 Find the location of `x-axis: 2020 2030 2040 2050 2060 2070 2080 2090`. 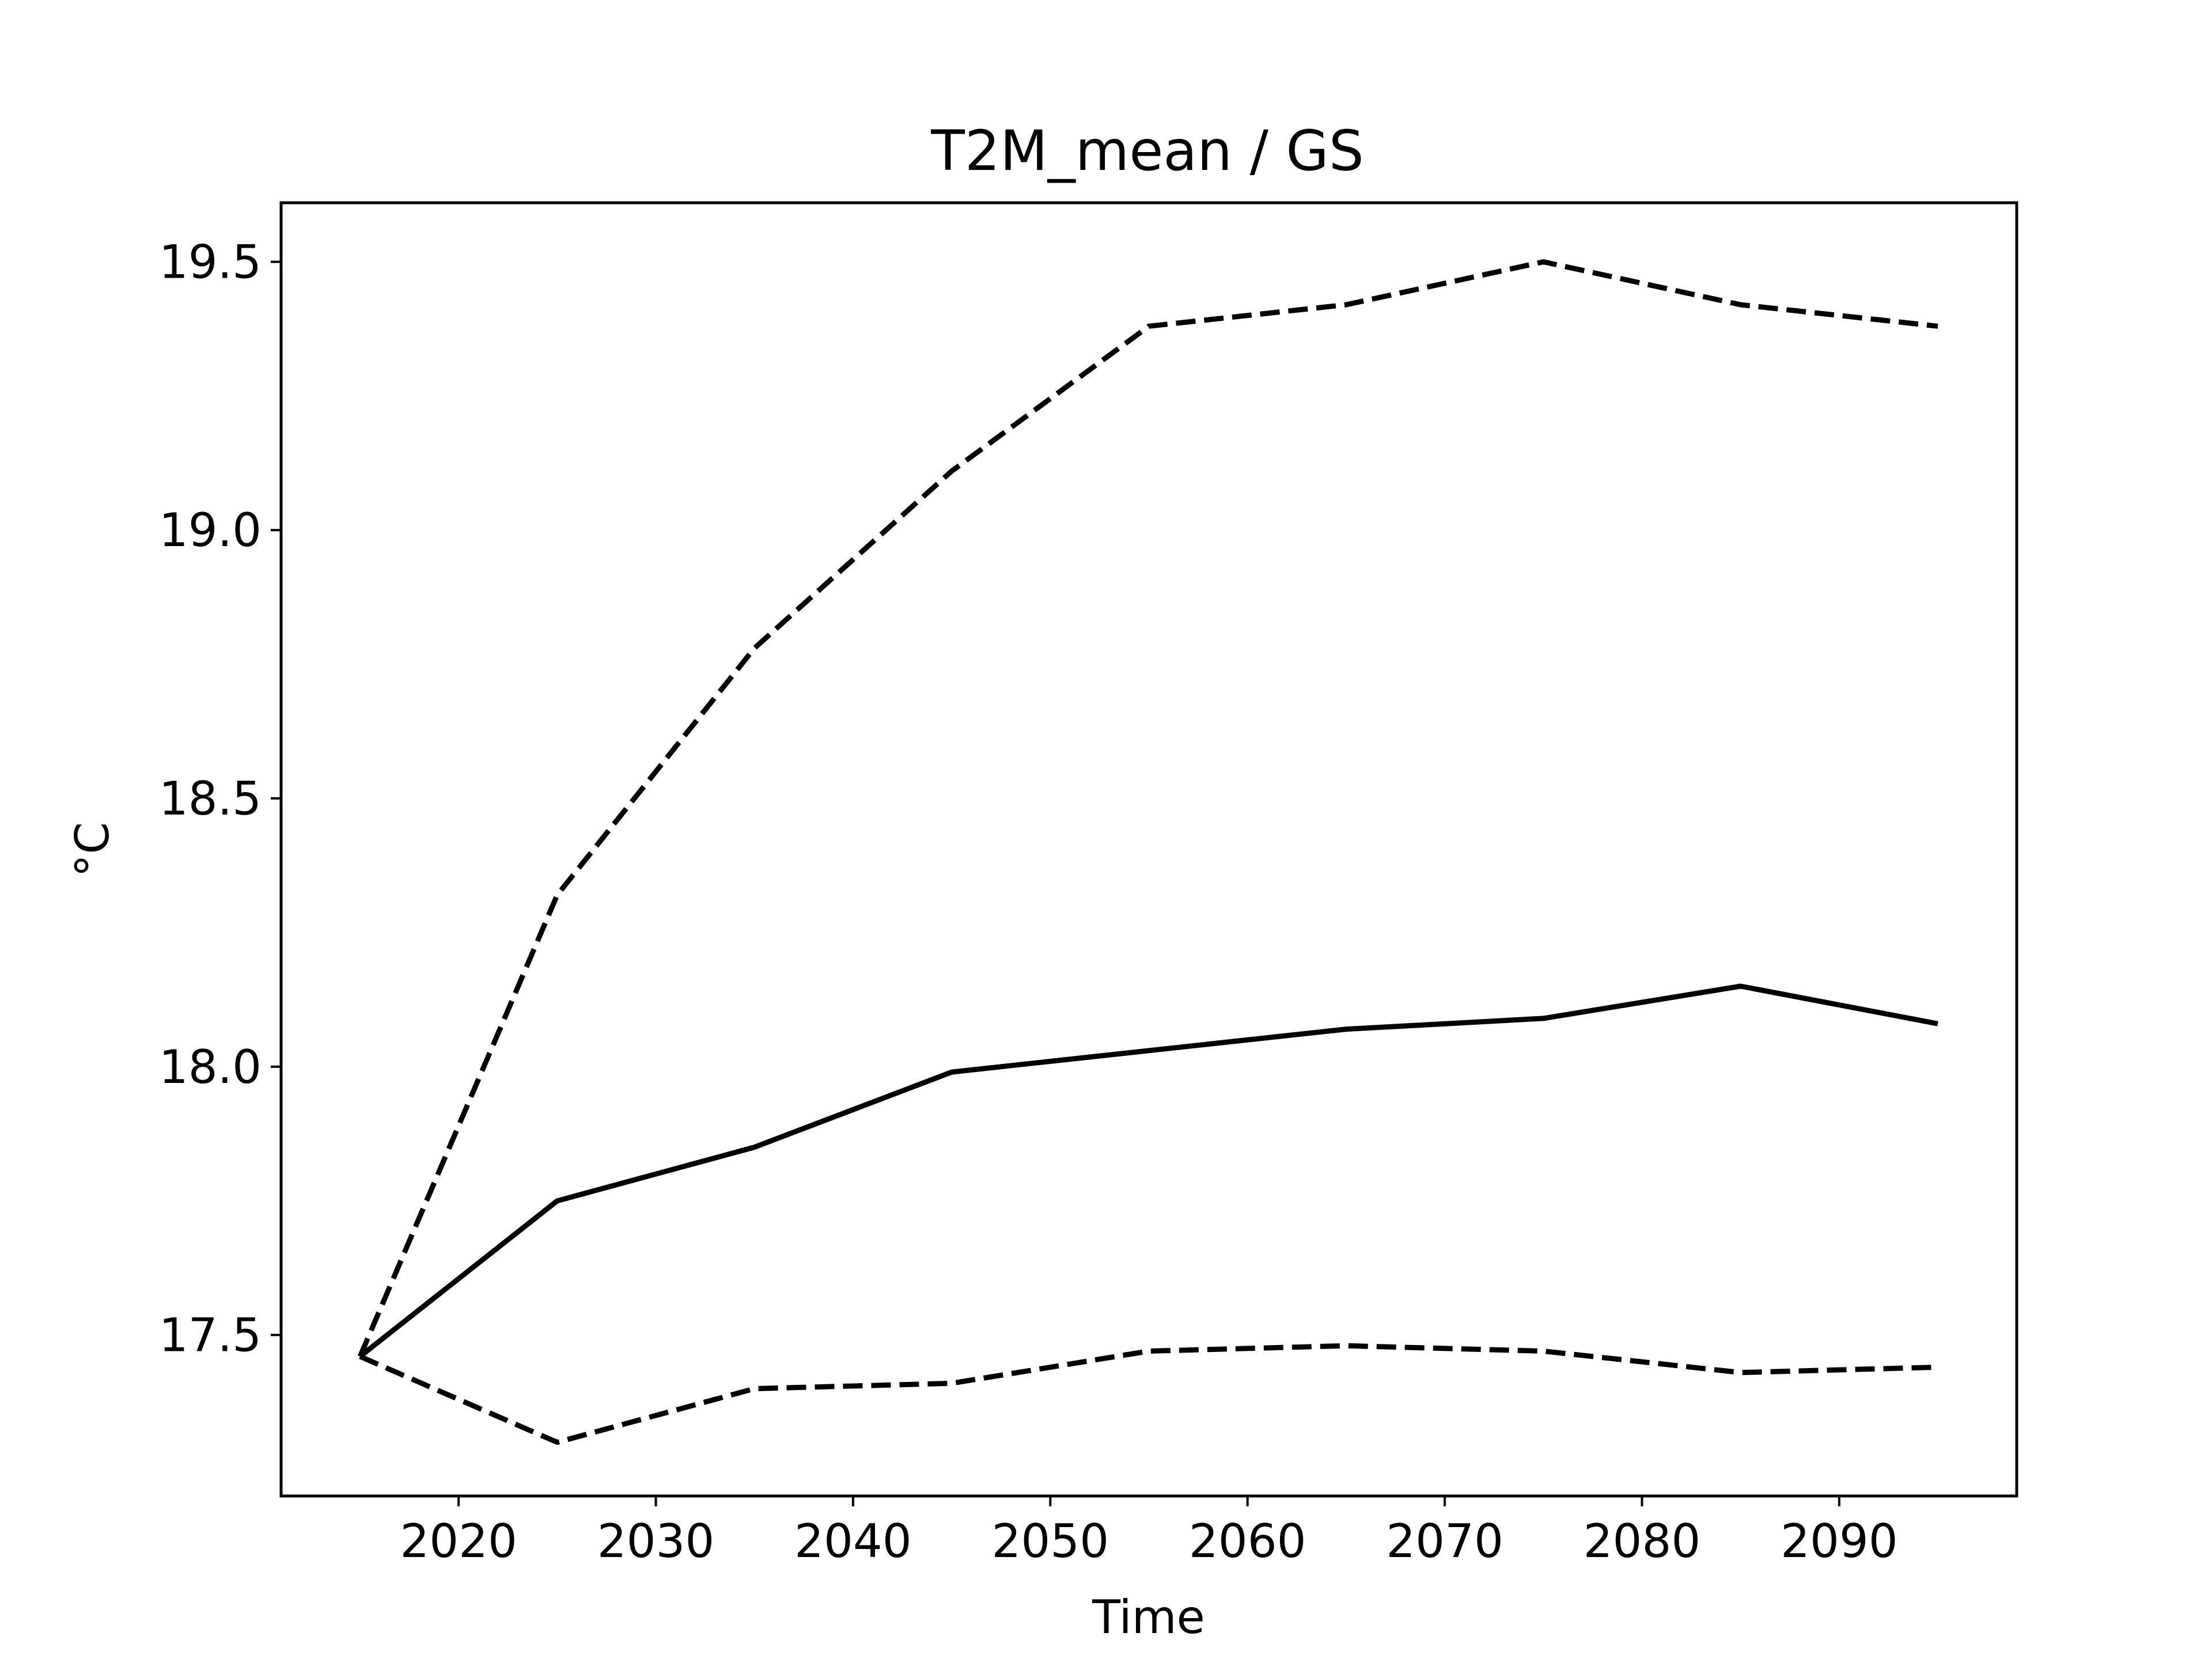

x-axis: 2020 2030 2040 2050 2060 2070 2080 2090 is located at coordinates (1149, 1532).